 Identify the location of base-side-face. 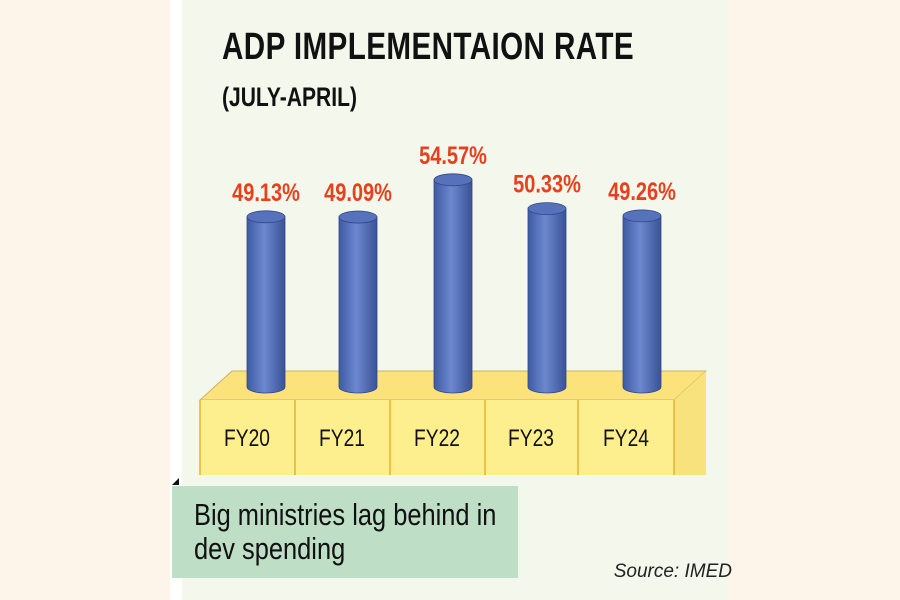
(690, 423).